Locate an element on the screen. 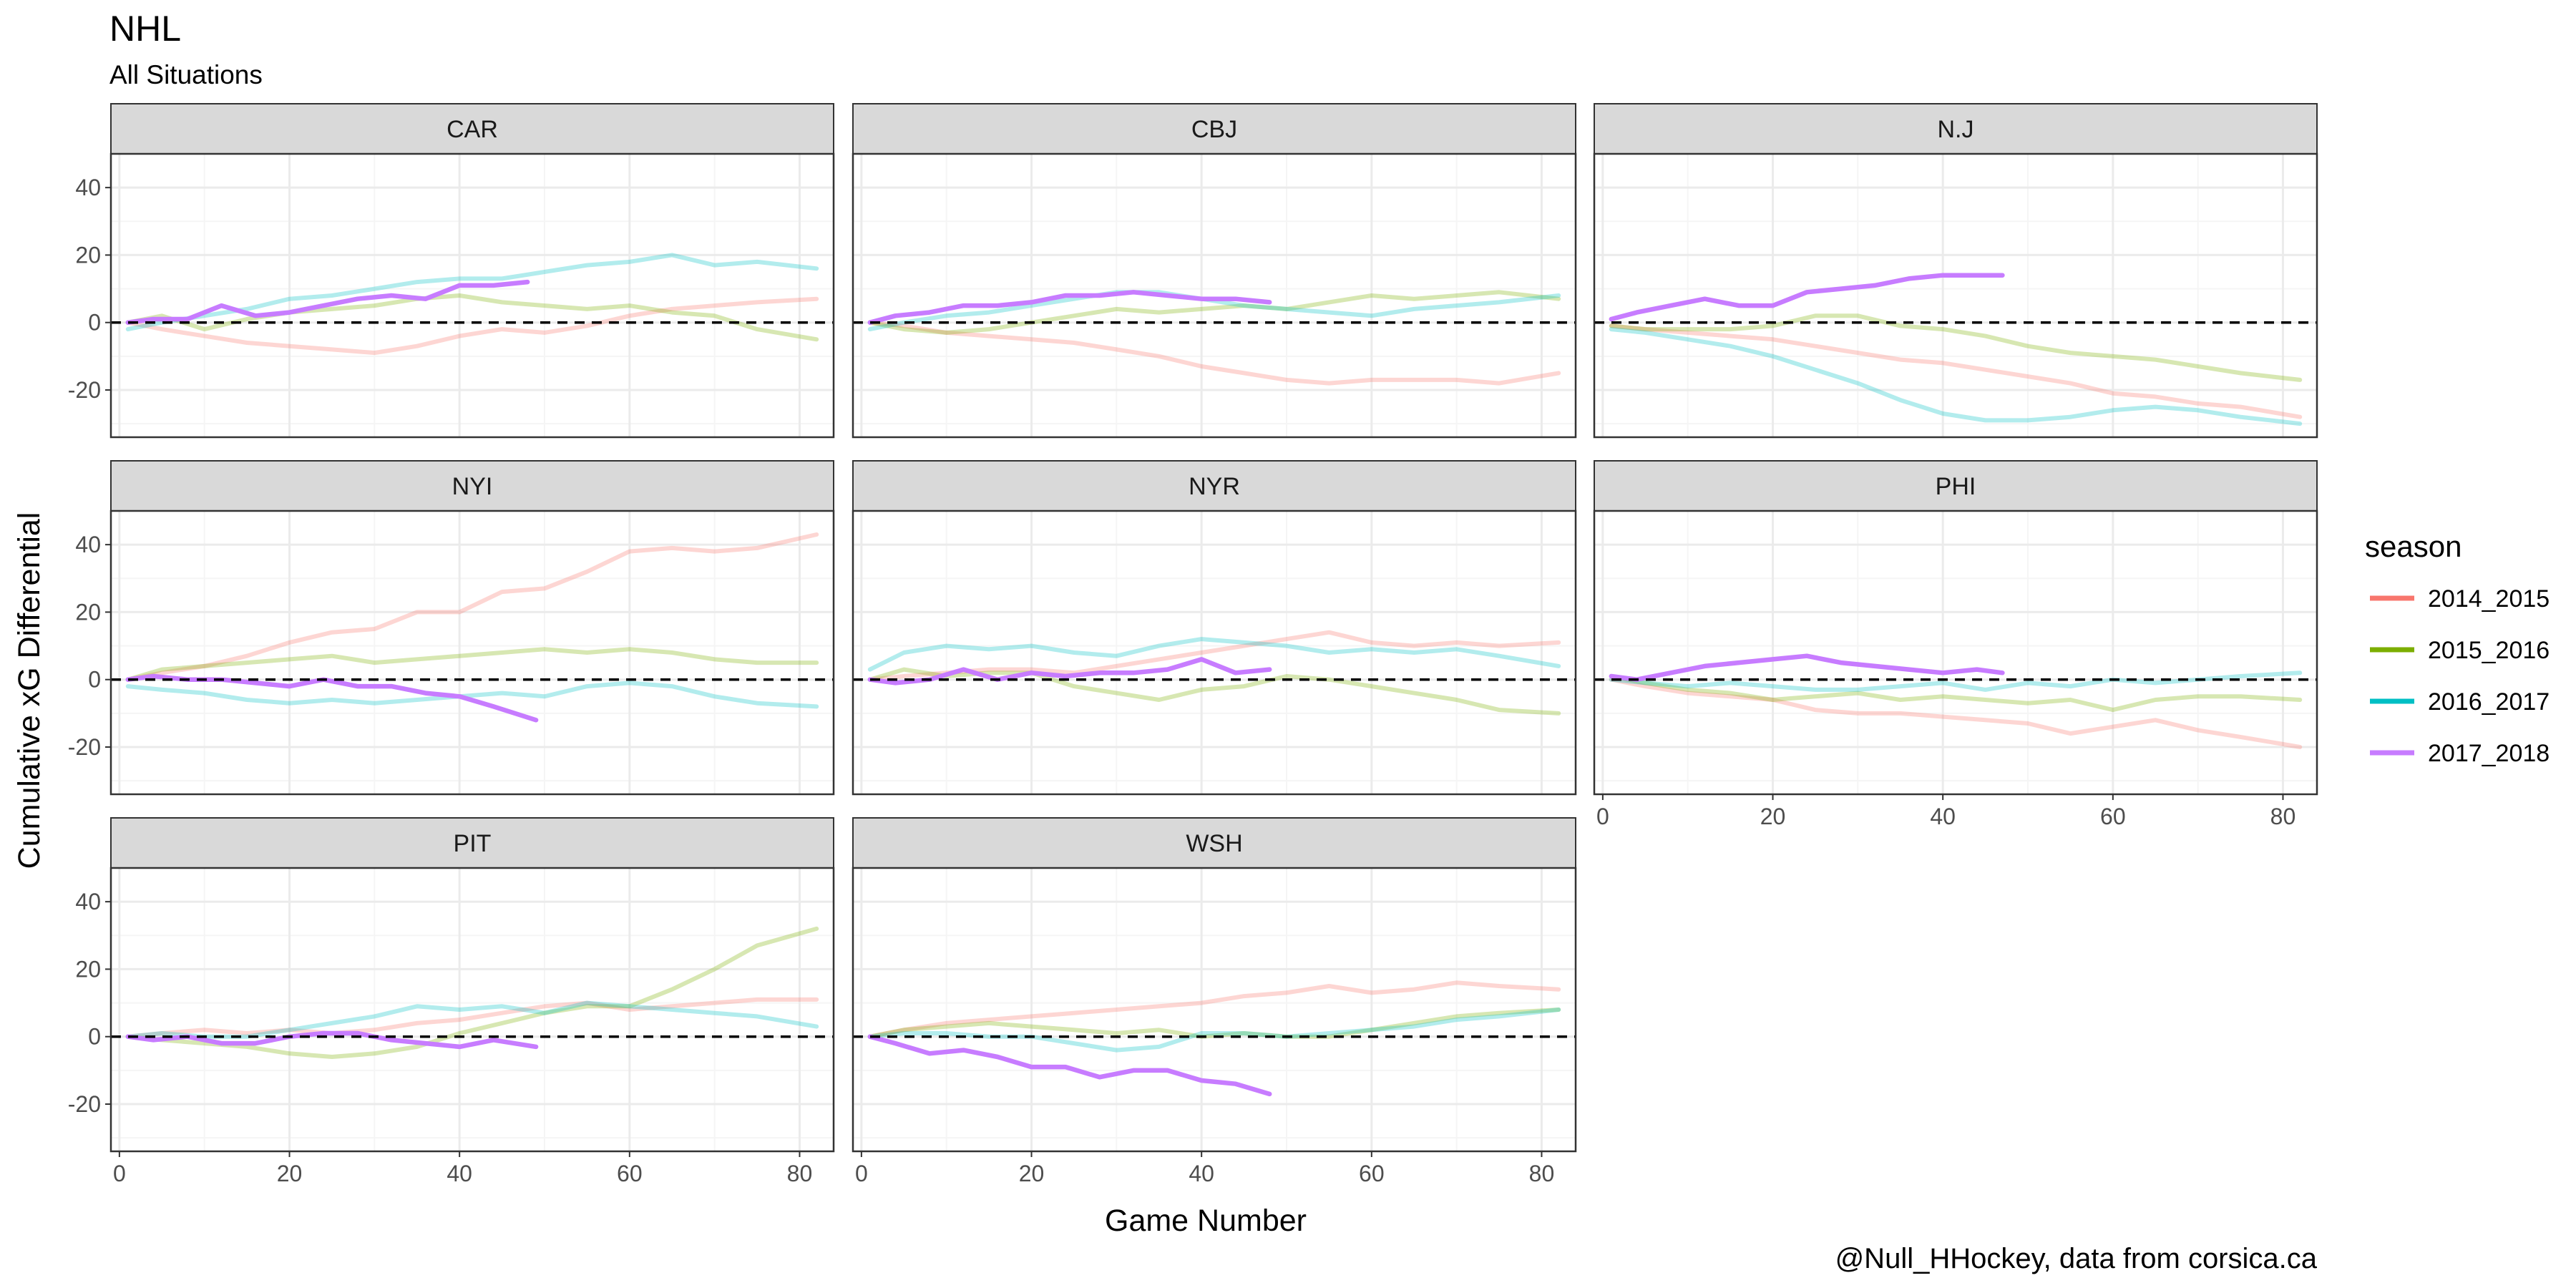 Image resolution: width=2576 pixels, height=1288 pixels. series-line-phi-2014_2015 is located at coordinates (1956, 713).